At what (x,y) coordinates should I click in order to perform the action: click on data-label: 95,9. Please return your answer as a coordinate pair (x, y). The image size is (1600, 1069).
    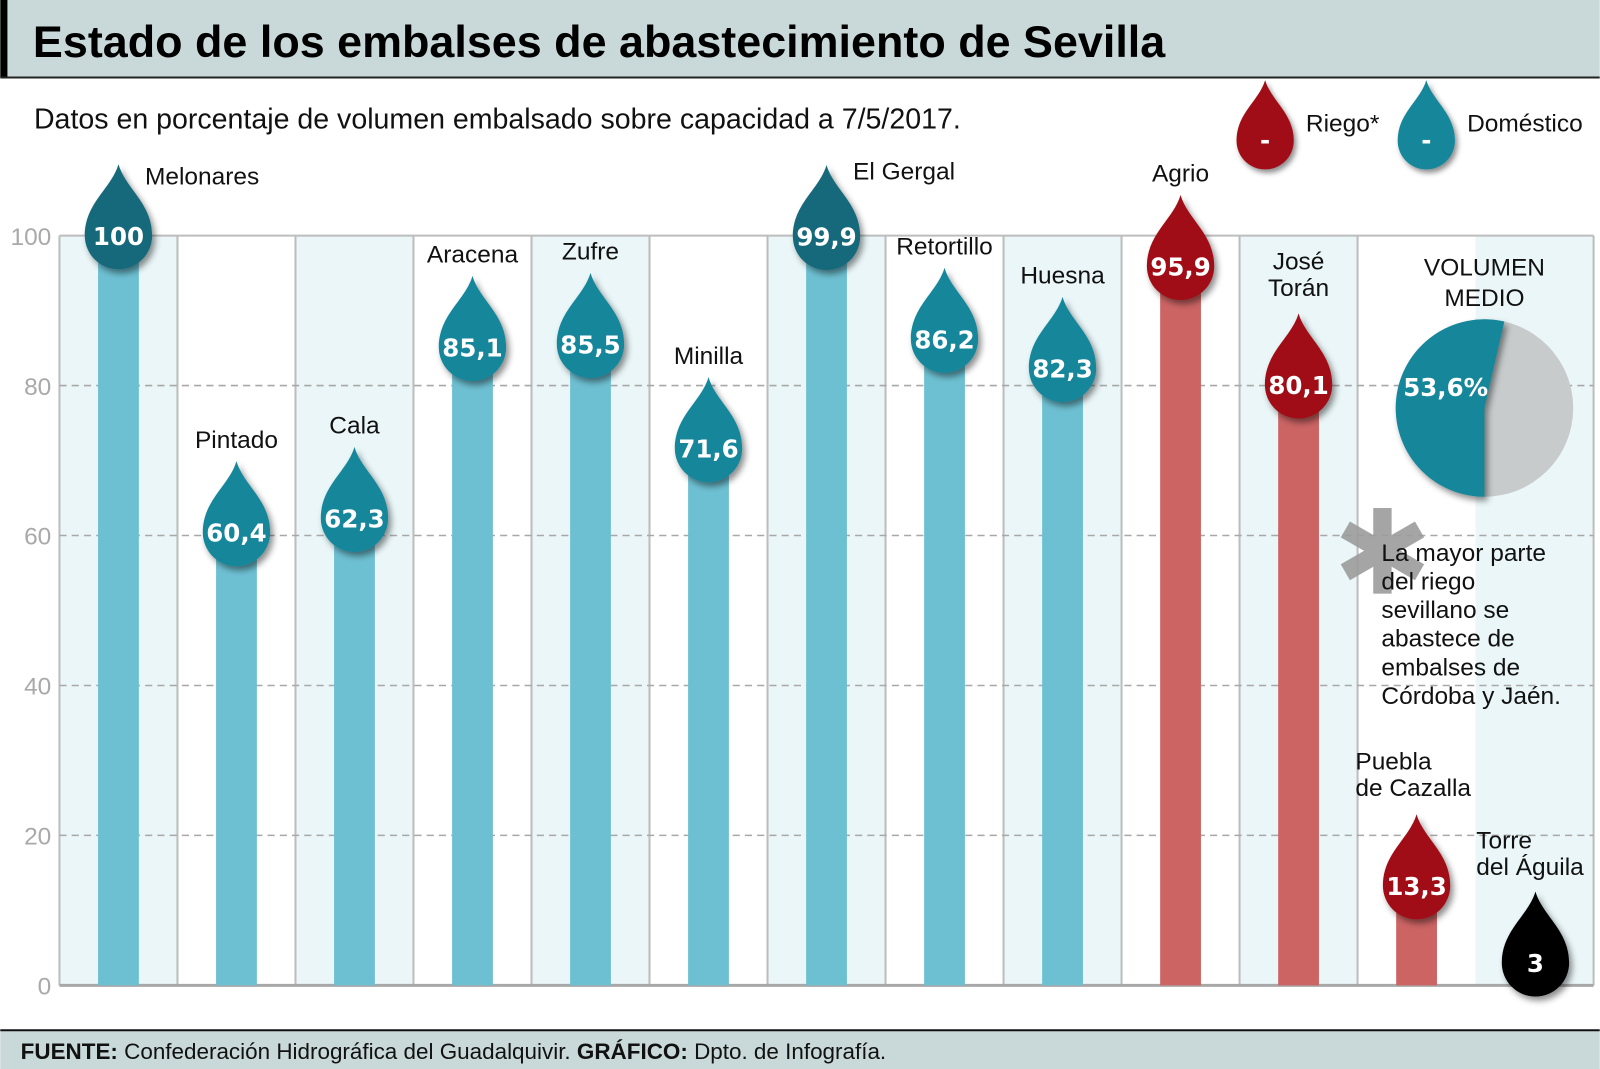
    Looking at the image, I should click on (1180, 267).